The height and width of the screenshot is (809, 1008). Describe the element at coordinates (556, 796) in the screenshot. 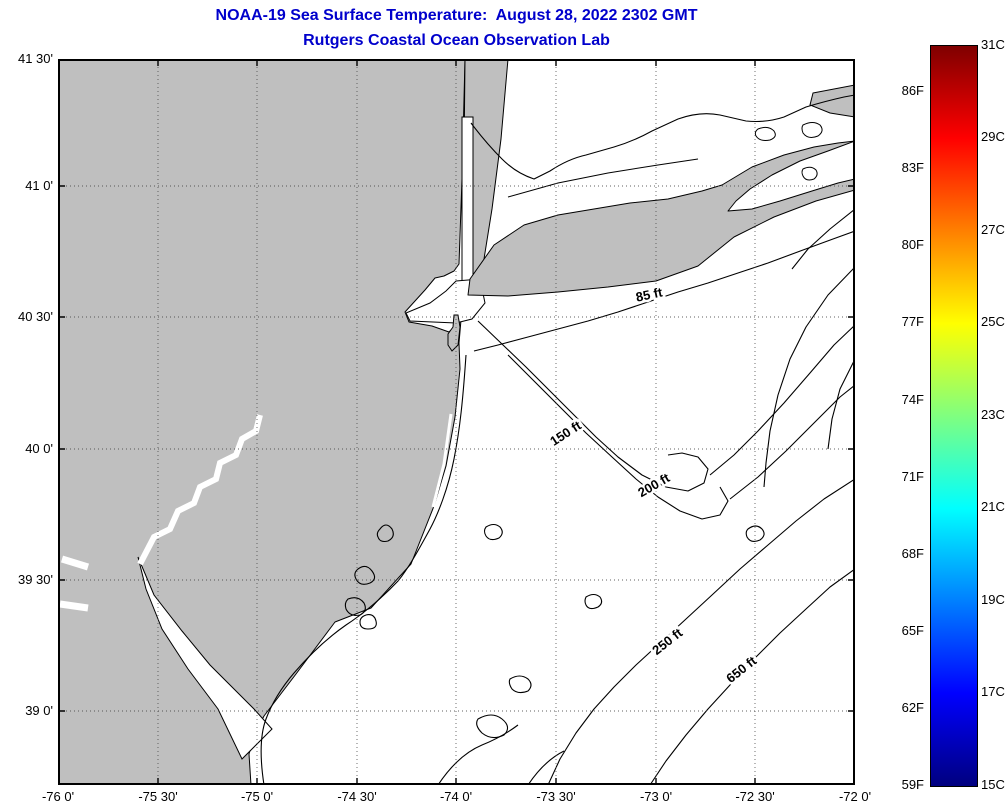

I see `x-tick-label: -73 30'` at that location.